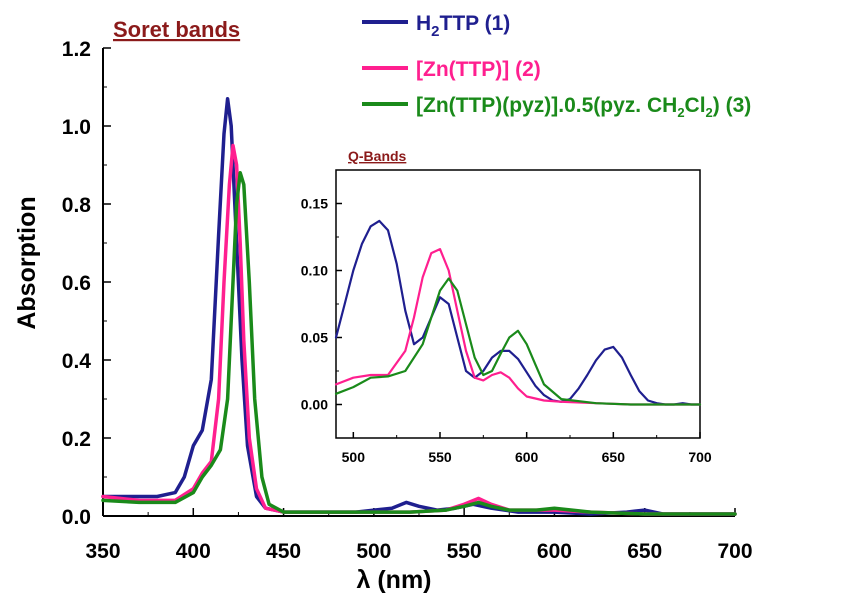  I want to click on main-x-tick-label: 600, so click(554, 551).